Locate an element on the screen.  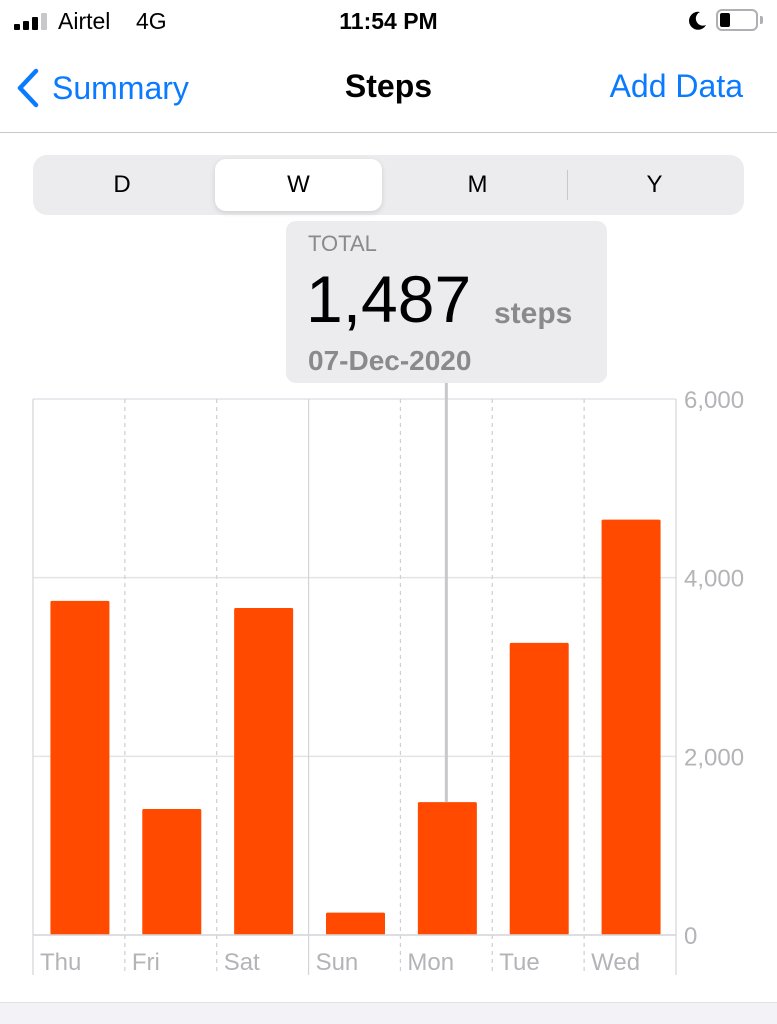
x-tick-label: Tue is located at coordinates (519, 962).